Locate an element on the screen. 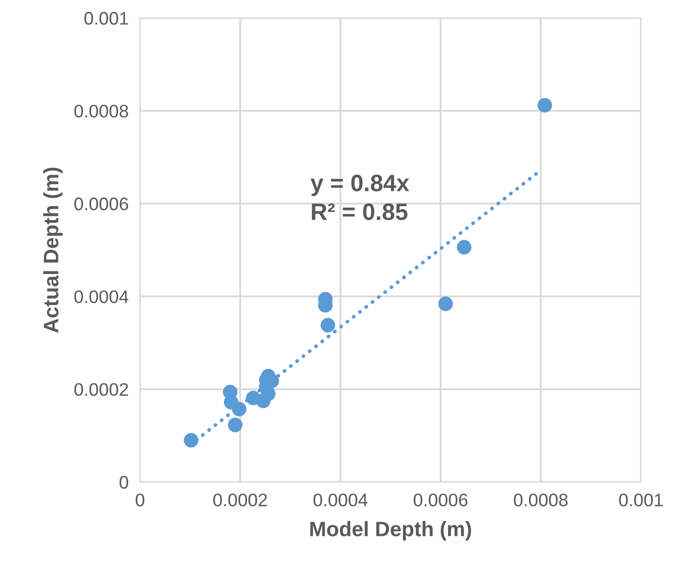 This screenshot has height=567, width=675. y-tick-label: 0.001 is located at coordinates (106, 18).